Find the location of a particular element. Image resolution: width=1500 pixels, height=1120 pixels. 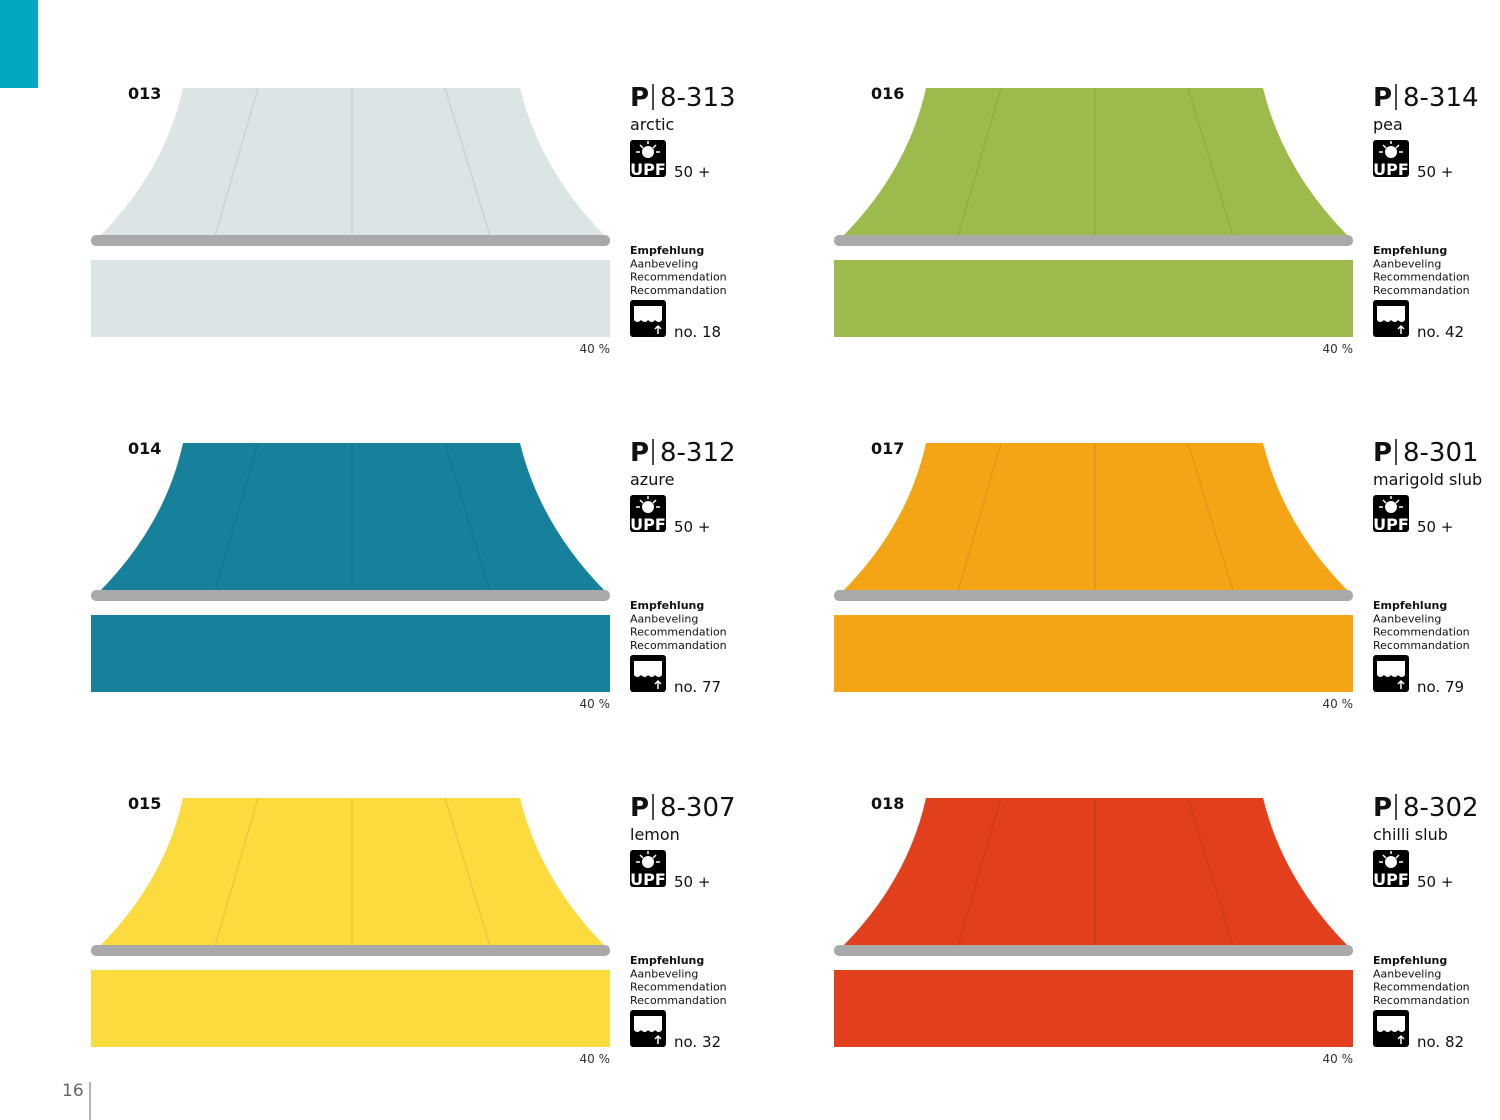

item-number: 018 is located at coordinates (887, 803).